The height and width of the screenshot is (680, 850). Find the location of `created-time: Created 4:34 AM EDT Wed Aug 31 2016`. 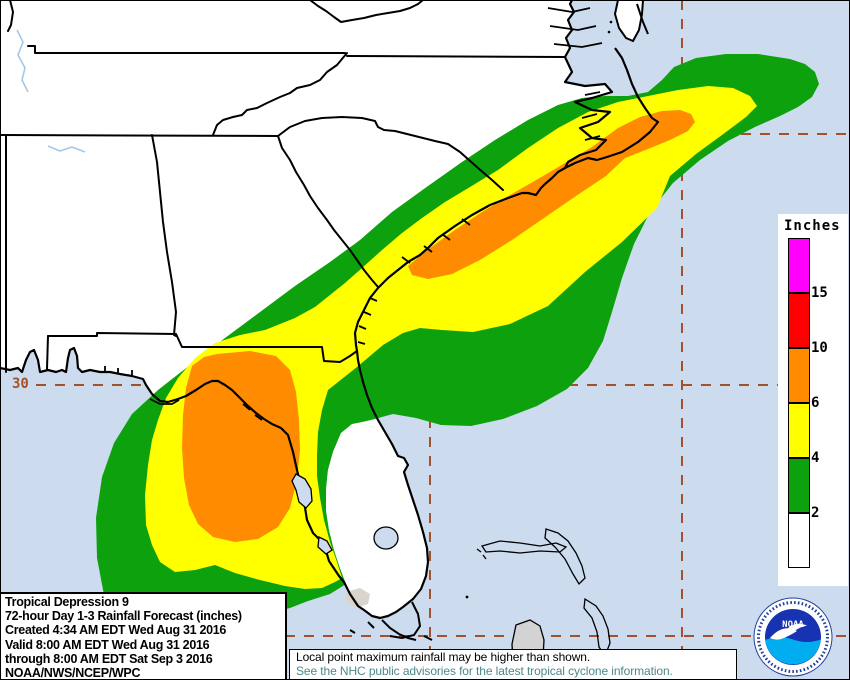

created-time: Created 4:34 AM EDT Wed Aug 31 2016 is located at coordinates (116, 630).